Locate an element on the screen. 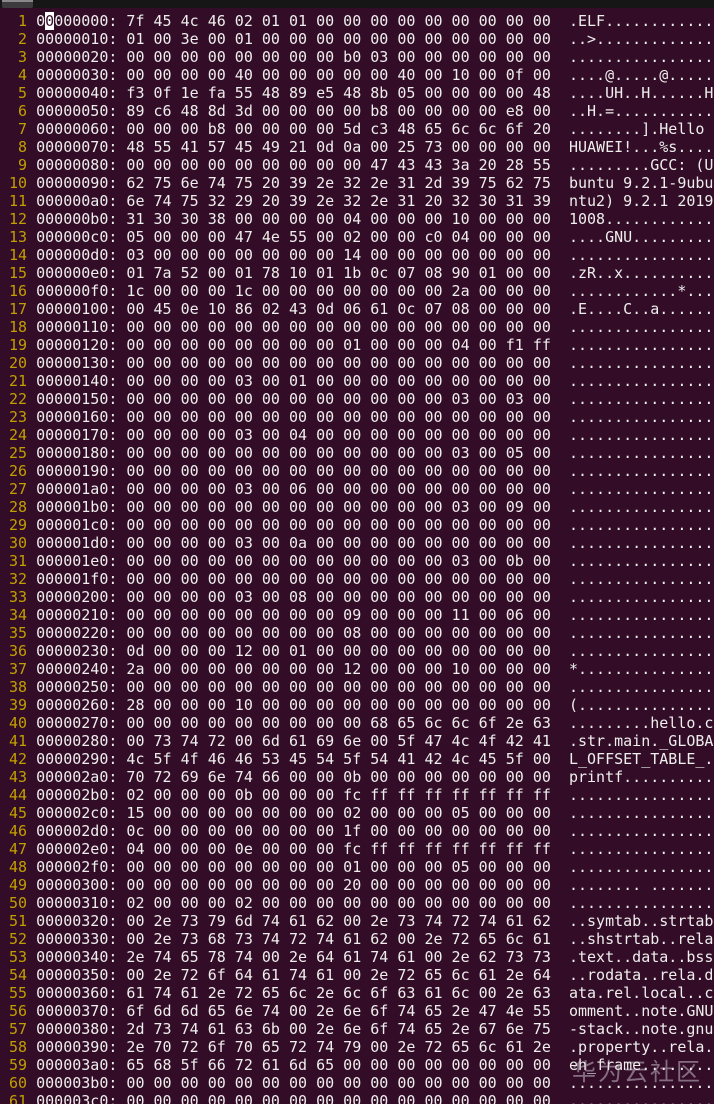 Image resolution: width=714 pixels, height=1104 pixels. byte-offset: 000000d0: is located at coordinates (77, 255).